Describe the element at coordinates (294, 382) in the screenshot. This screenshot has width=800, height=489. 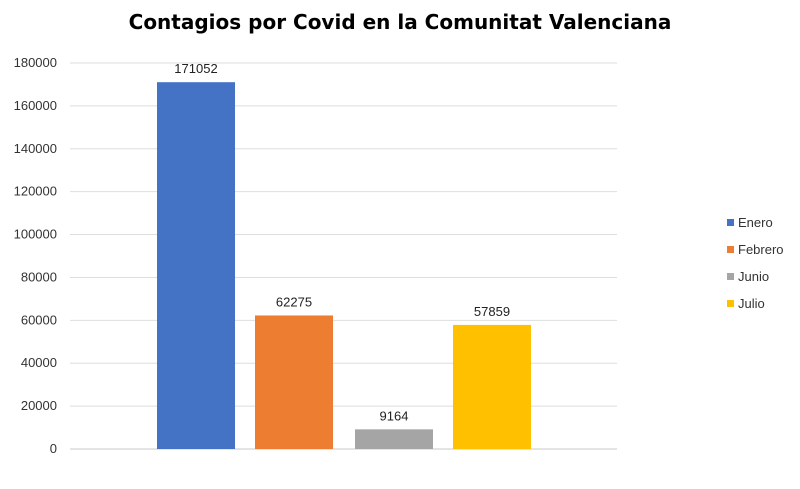
I see `bar-febrero` at that location.